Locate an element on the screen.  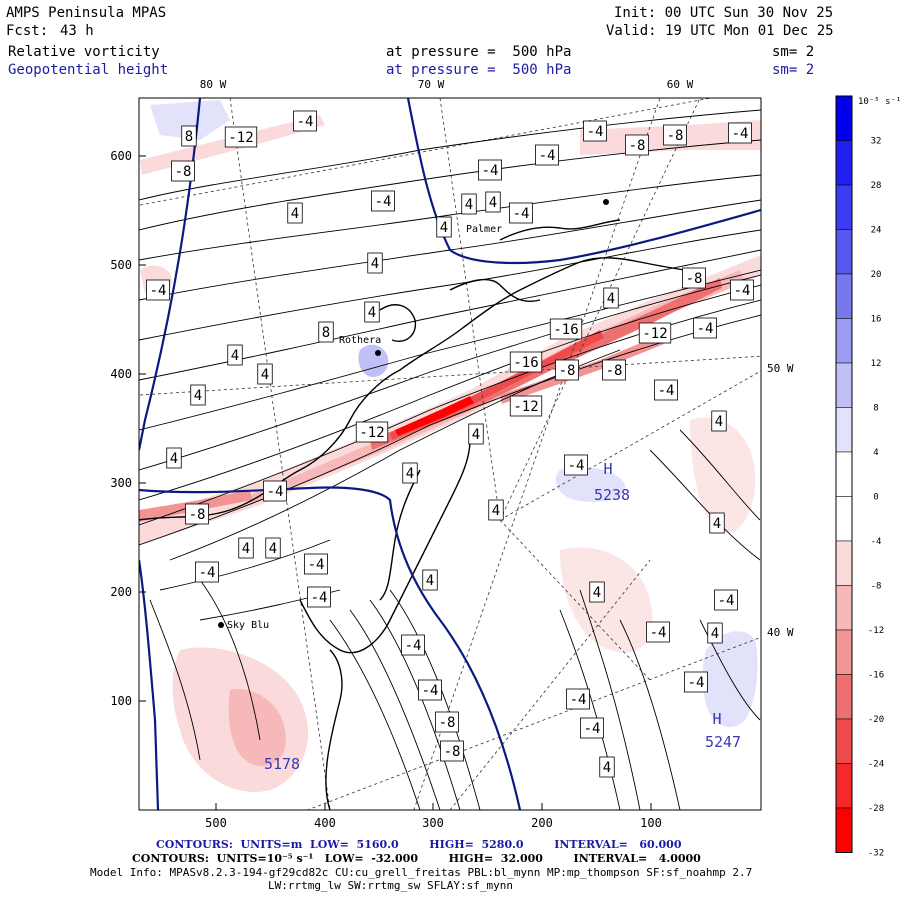
x-tick-label: 400 is located at coordinates (325, 823).